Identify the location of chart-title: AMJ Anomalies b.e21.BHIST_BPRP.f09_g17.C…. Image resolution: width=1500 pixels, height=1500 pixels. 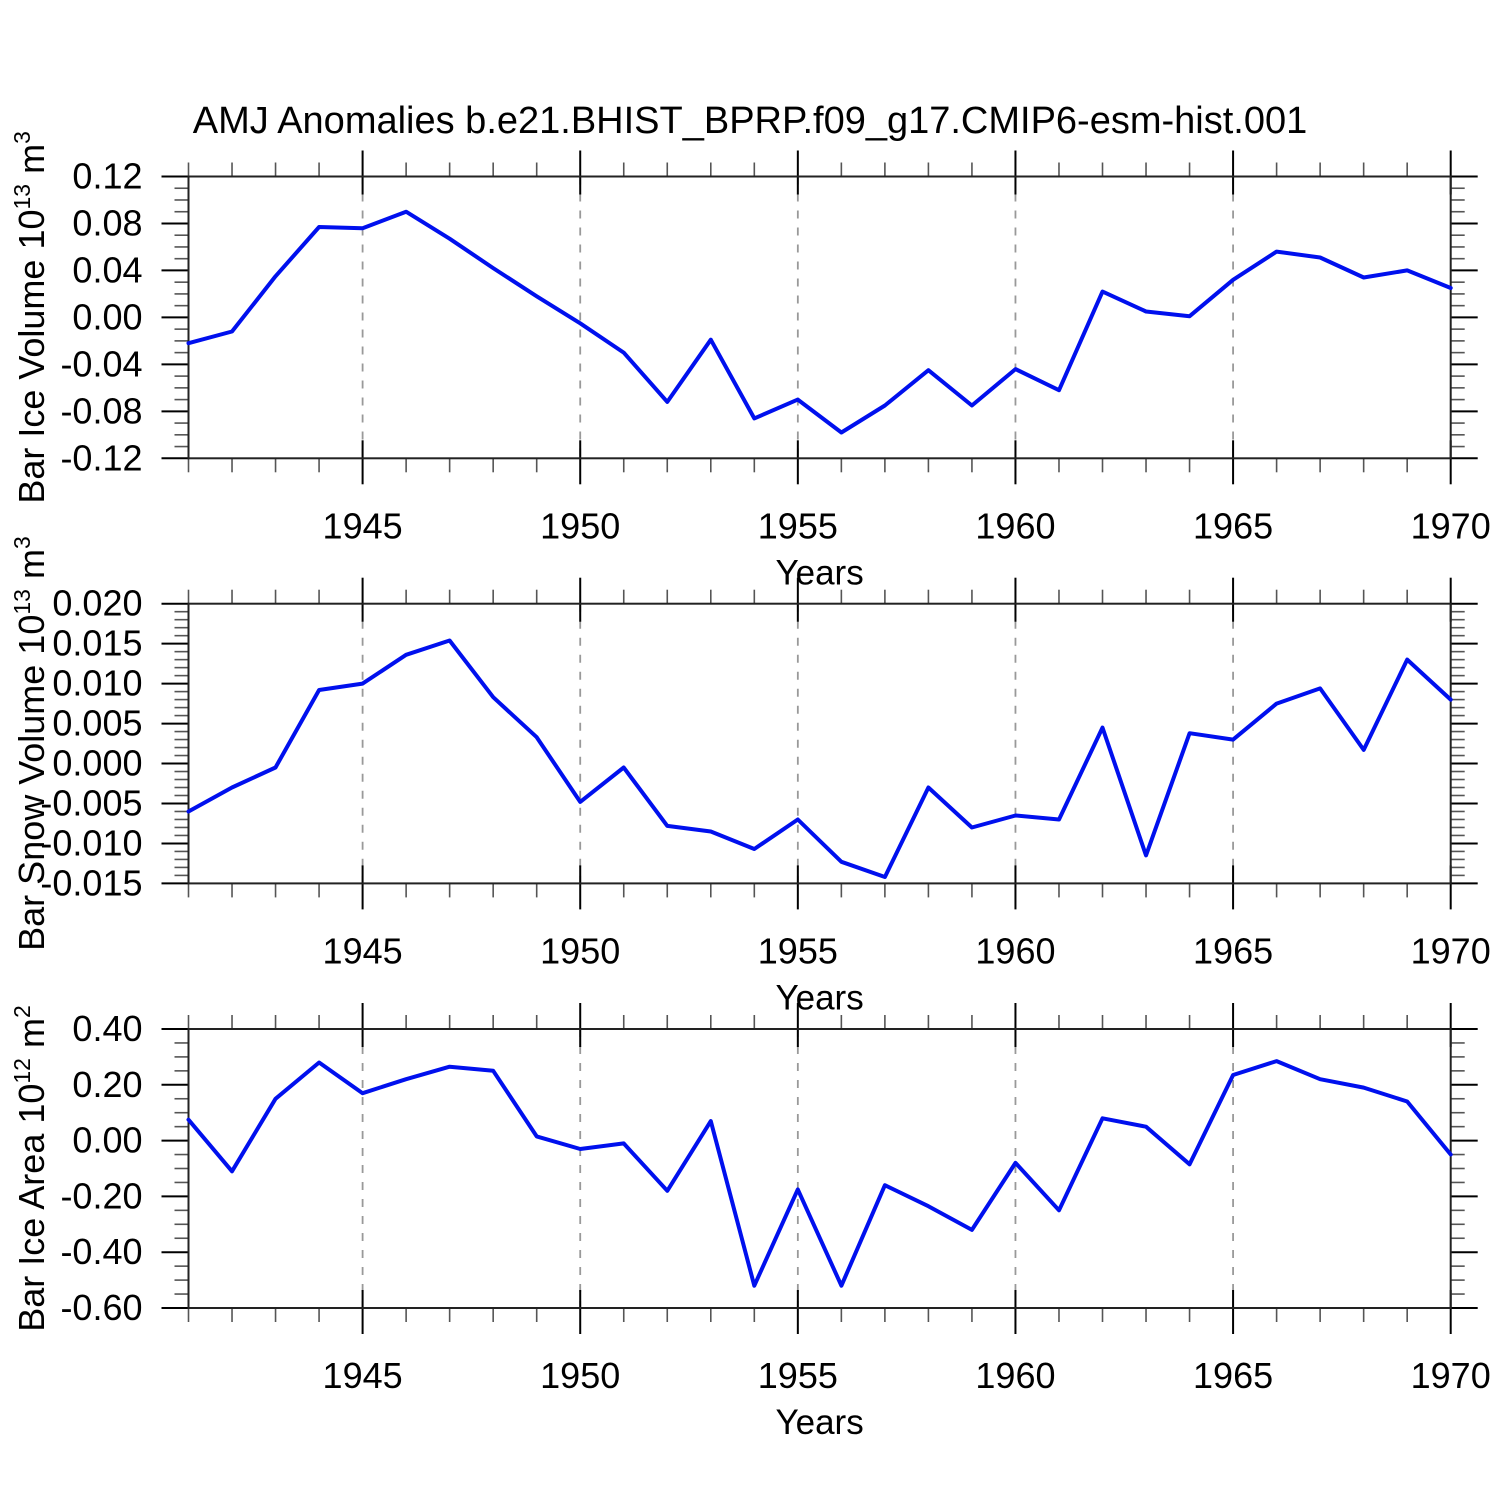
(750, 121).